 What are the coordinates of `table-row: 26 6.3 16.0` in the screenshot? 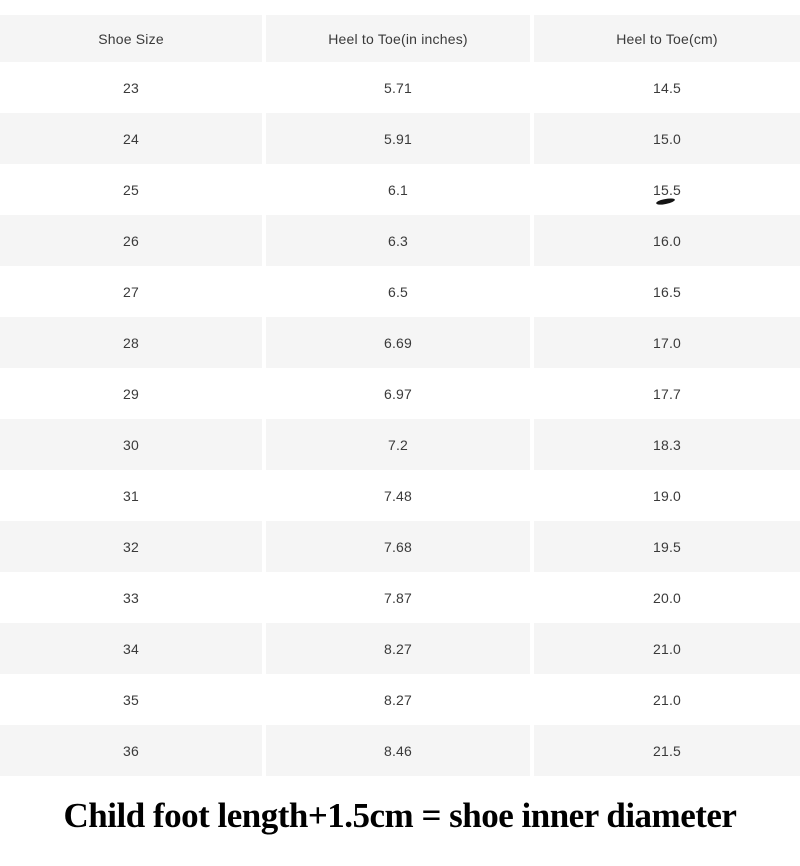 It's located at (400, 240).